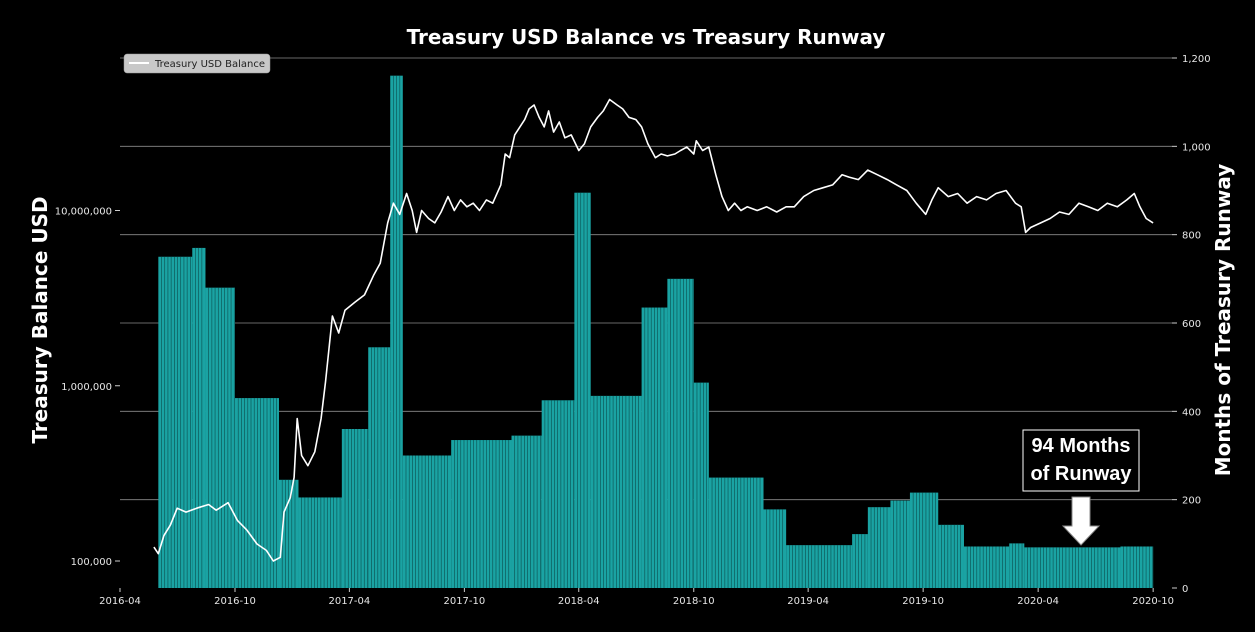 Image resolution: width=1255 pixels, height=632 pixels. What do you see at coordinates (1196, 147) in the screenshot?
I see `right-tick-label: 1,000` at bounding box center [1196, 147].